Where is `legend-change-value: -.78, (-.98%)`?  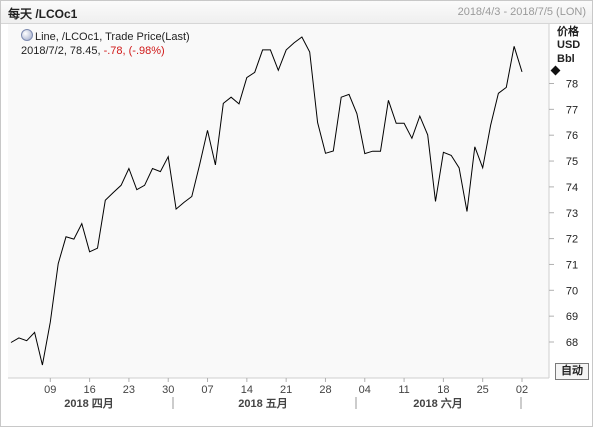 legend-change-value: -.78, (-.98%) is located at coordinates (134, 51).